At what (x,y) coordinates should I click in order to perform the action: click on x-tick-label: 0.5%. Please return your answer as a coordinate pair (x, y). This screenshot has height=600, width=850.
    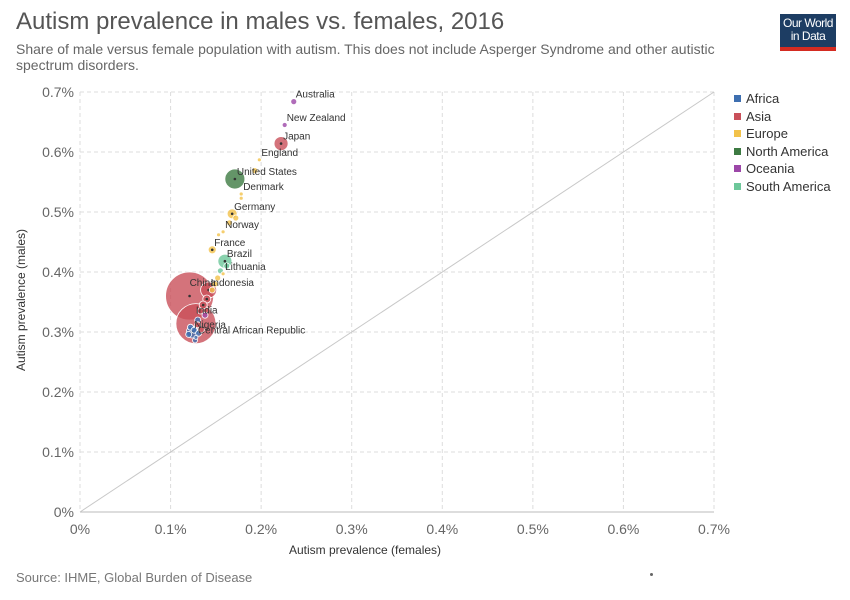
    Looking at the image, I should click on (533, 529).